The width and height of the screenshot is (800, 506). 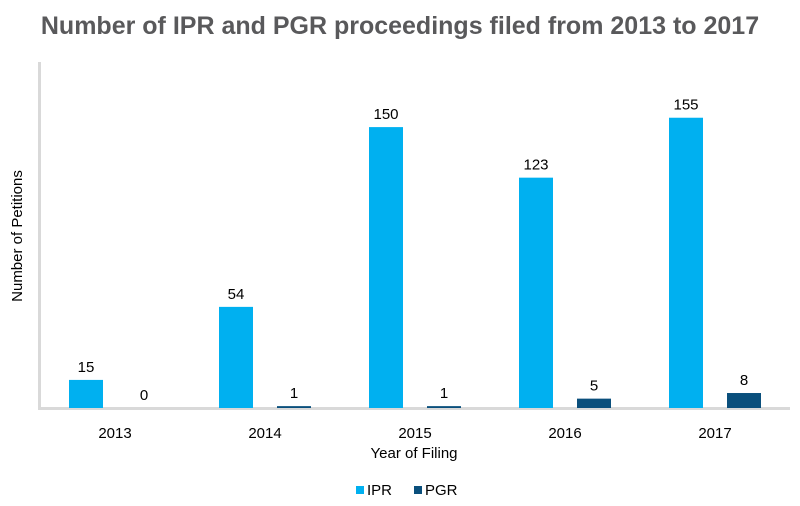 I want to click on data-label-pgr: 5, so click(x=594, y=386).